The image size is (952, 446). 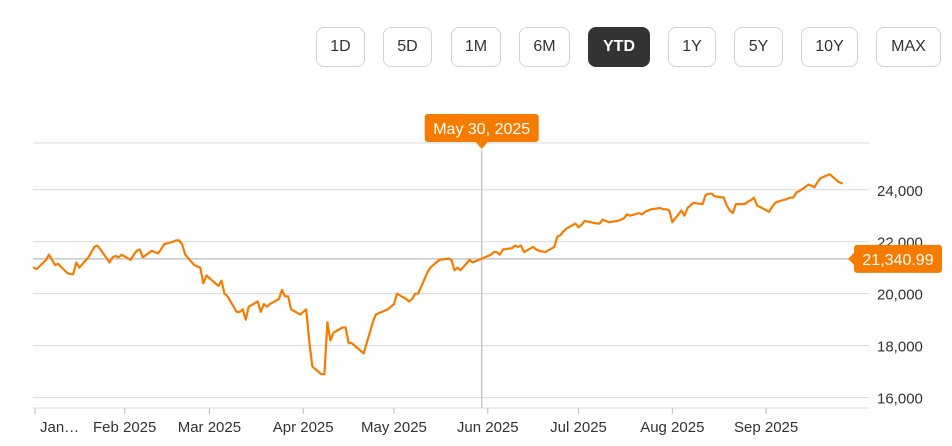 What do you see at coordinates (829, 47) in the screenshot?
I see `range-button-10y: 10Y` at bounding box center [829, 47].